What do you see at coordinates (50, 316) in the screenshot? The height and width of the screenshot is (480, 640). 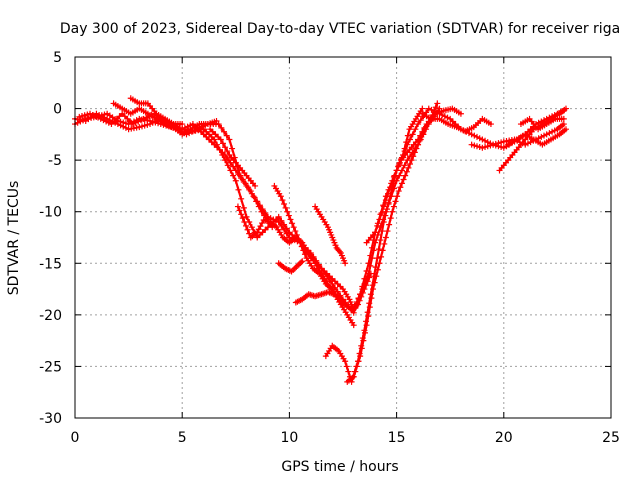 I see `y-tick-label: -20` at bounding box center [50, 316].